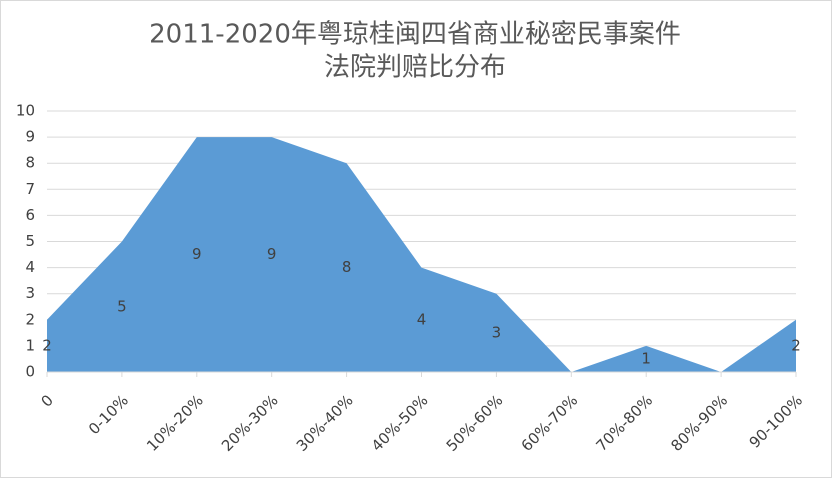  Describe the element at coordinates (25, 111) in the screenshot. I see `y-tick-label: 10` at that location.